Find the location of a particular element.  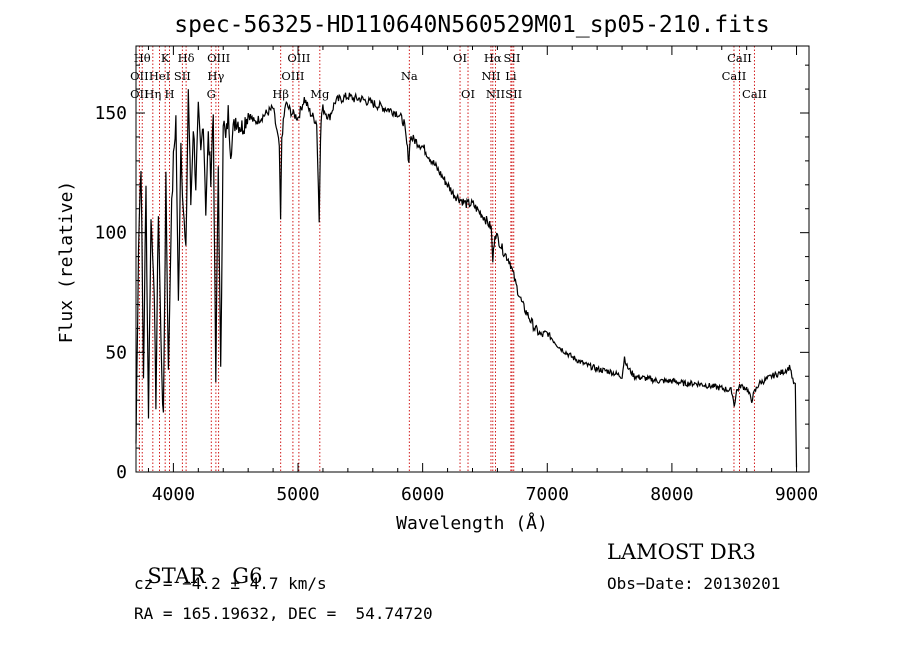

line-label: Hγ is located at coordinates (215, 76).